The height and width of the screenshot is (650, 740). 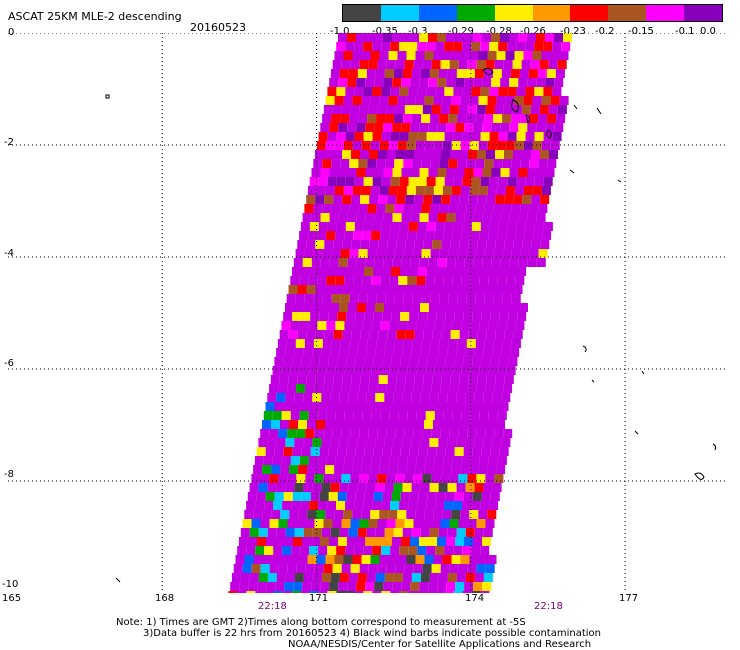 I want to click on colorbar-label: -0.3, so click(x=418, y=31).